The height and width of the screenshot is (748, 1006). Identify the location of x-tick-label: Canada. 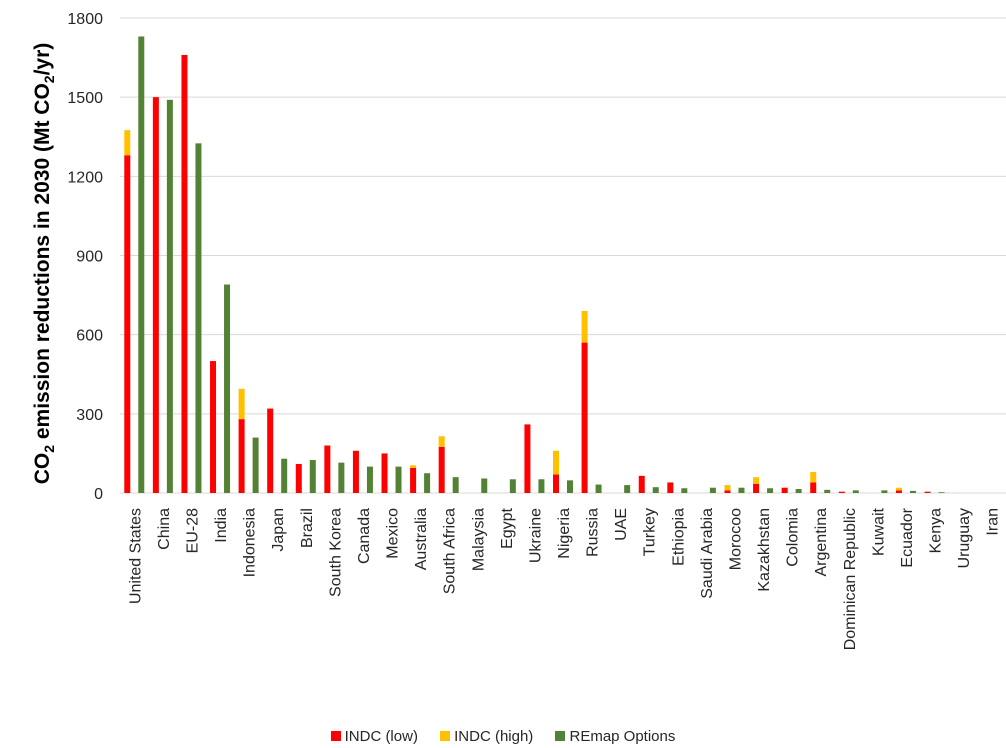
(364, 536).